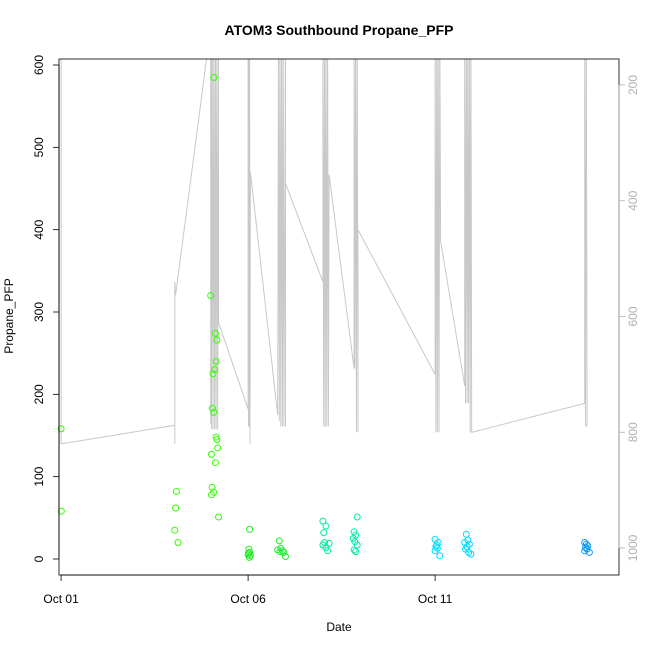 The image size is (650, 650). Describe the element at coordinates (39, 312) in the screenshot. I see `y-tick-label: 300` at that location.